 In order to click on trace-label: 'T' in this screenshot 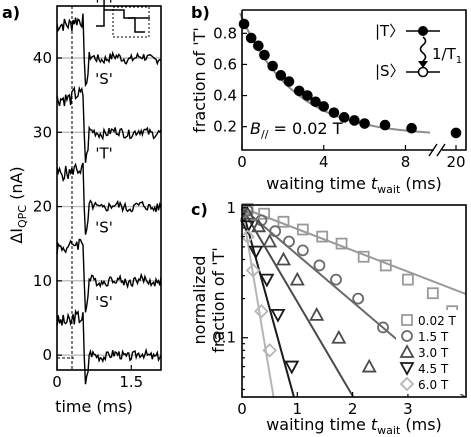, I will do `click(103, 153)`.